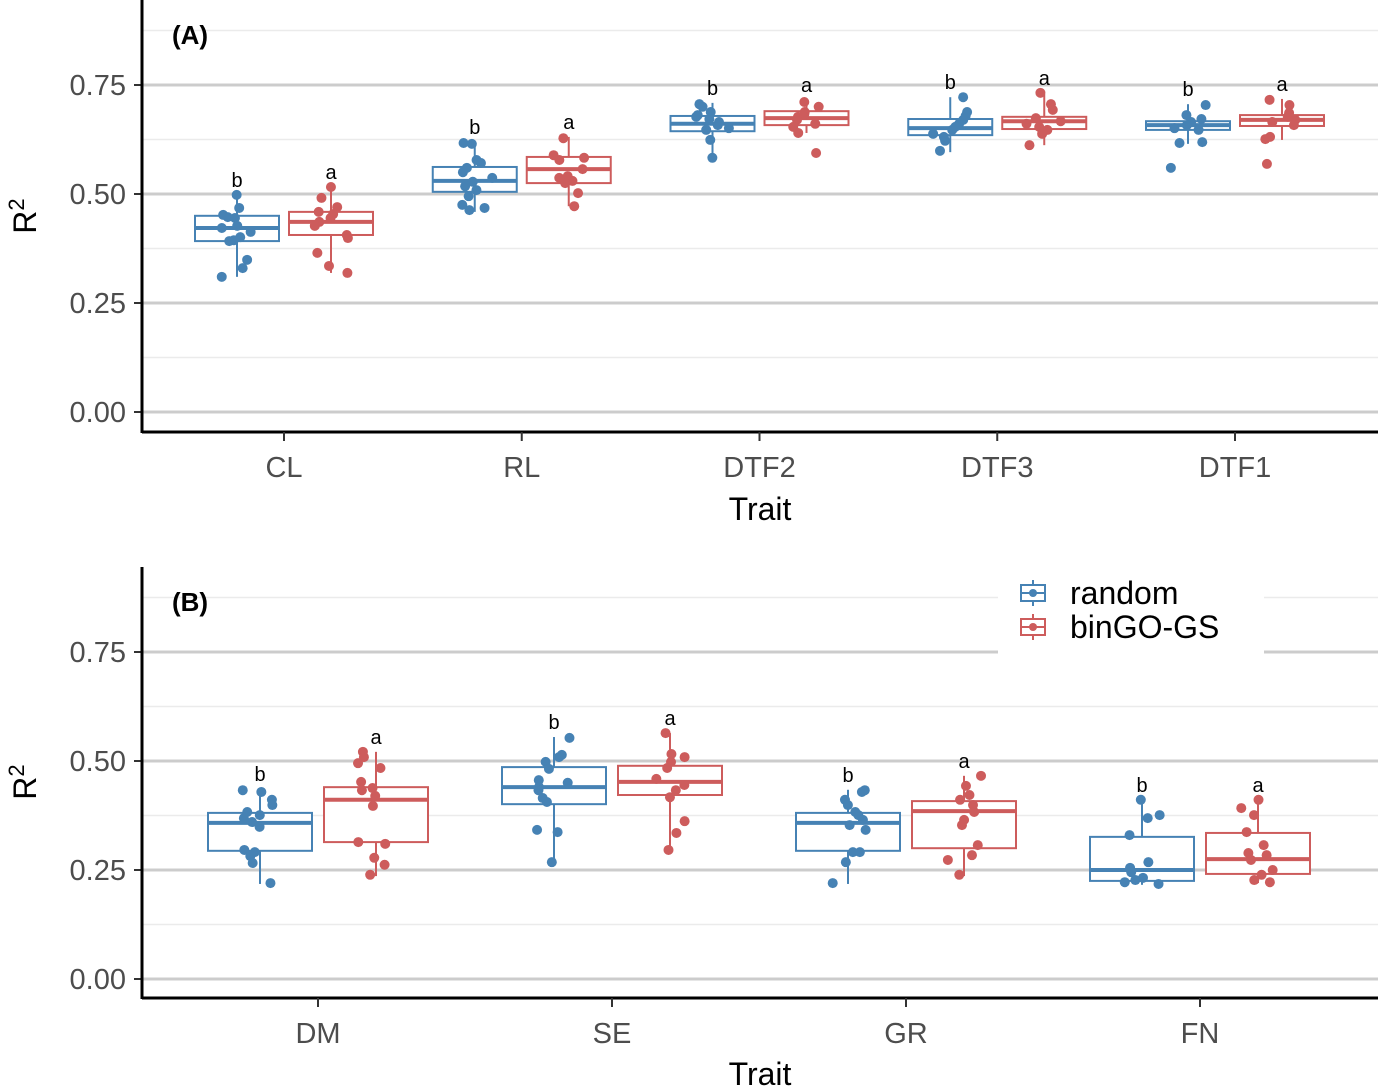 The width and height of the screenshot is (1378, 1087). What do you see at coordinates (568, 162) in the screenshot?
I see `box-binGO-GS-RL: a` at bounding box center [568, 162].